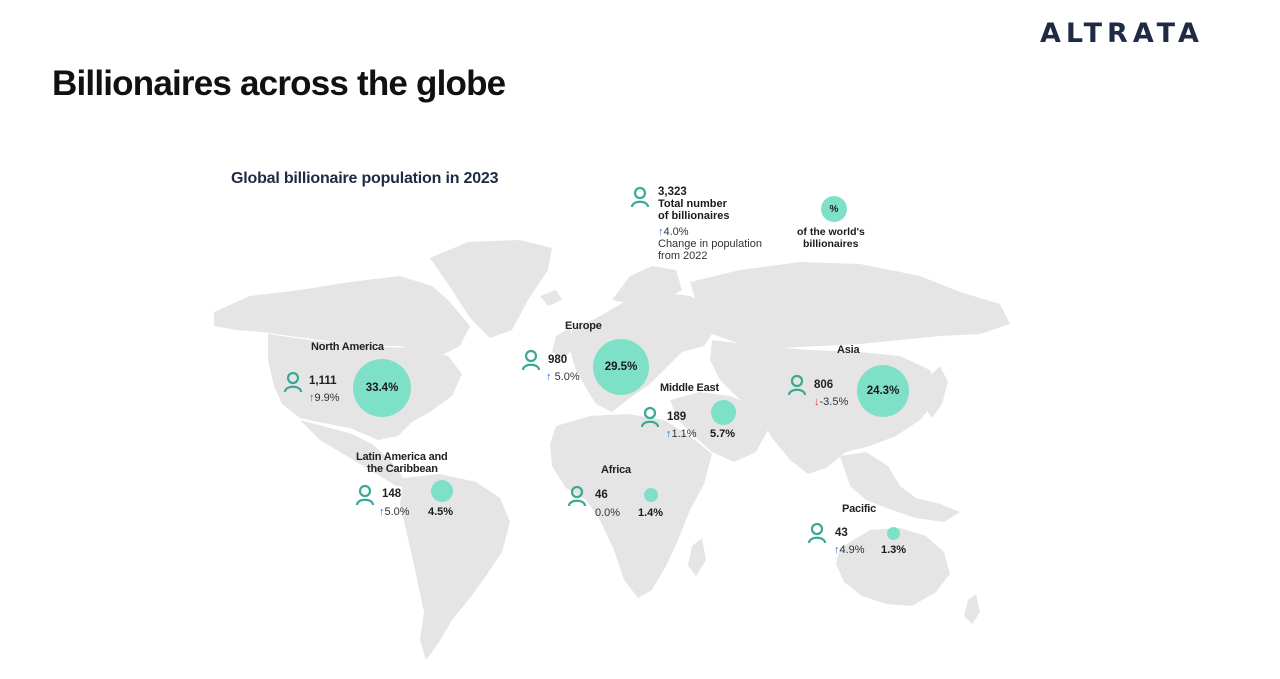 This screenshot has height=679, width=1280. I want to click on region-name-africa: Africa, so click(616, 470).